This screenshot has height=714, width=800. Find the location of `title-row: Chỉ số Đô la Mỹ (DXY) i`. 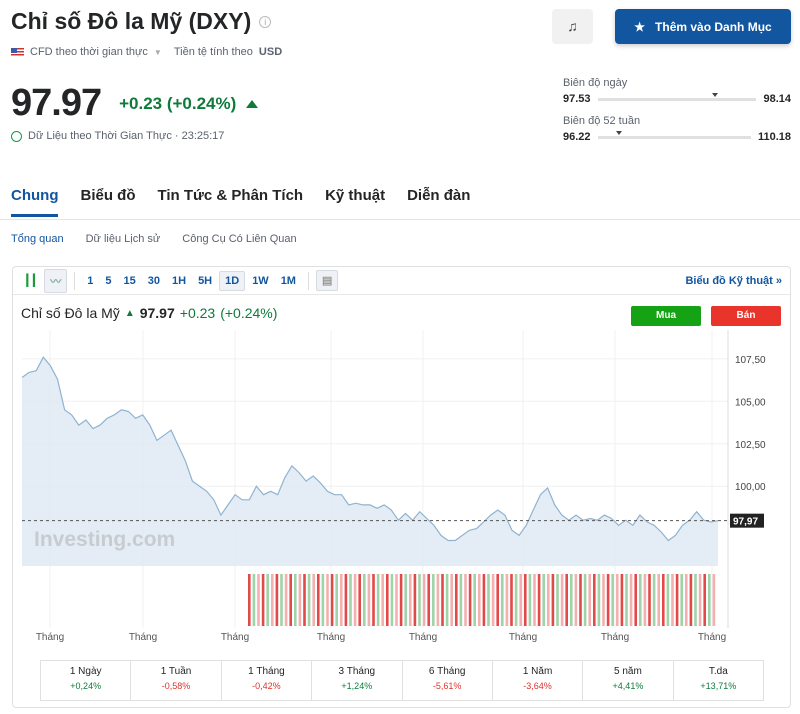

title-row: Chỉ số Đô la Mỹ (DXY) i is located at coordinates (141, 21).